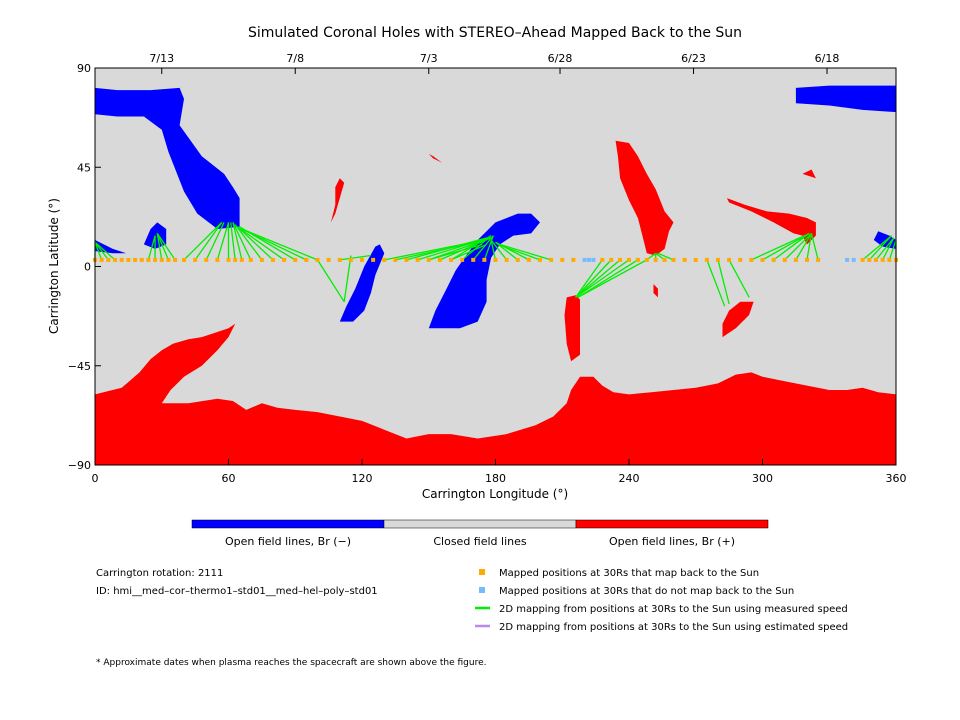  What do you see at coordinates (295, 58) in the screenshot?
I see `top-tick-label-1: 7/8` at bounding box center [295, 58].